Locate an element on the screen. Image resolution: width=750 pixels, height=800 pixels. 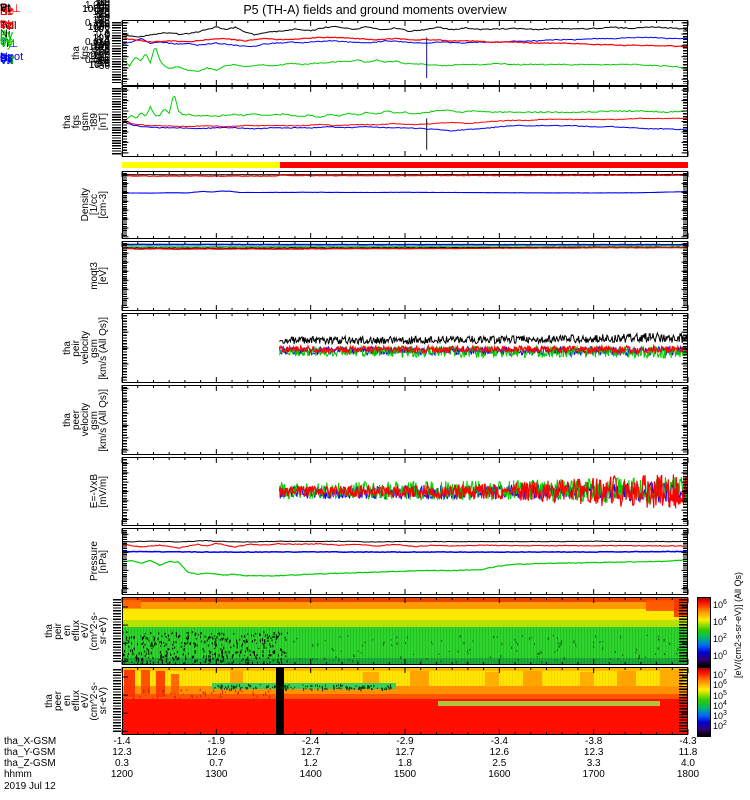
axis-row-label: tha_X-GSM is located at coordinates (30, 741).